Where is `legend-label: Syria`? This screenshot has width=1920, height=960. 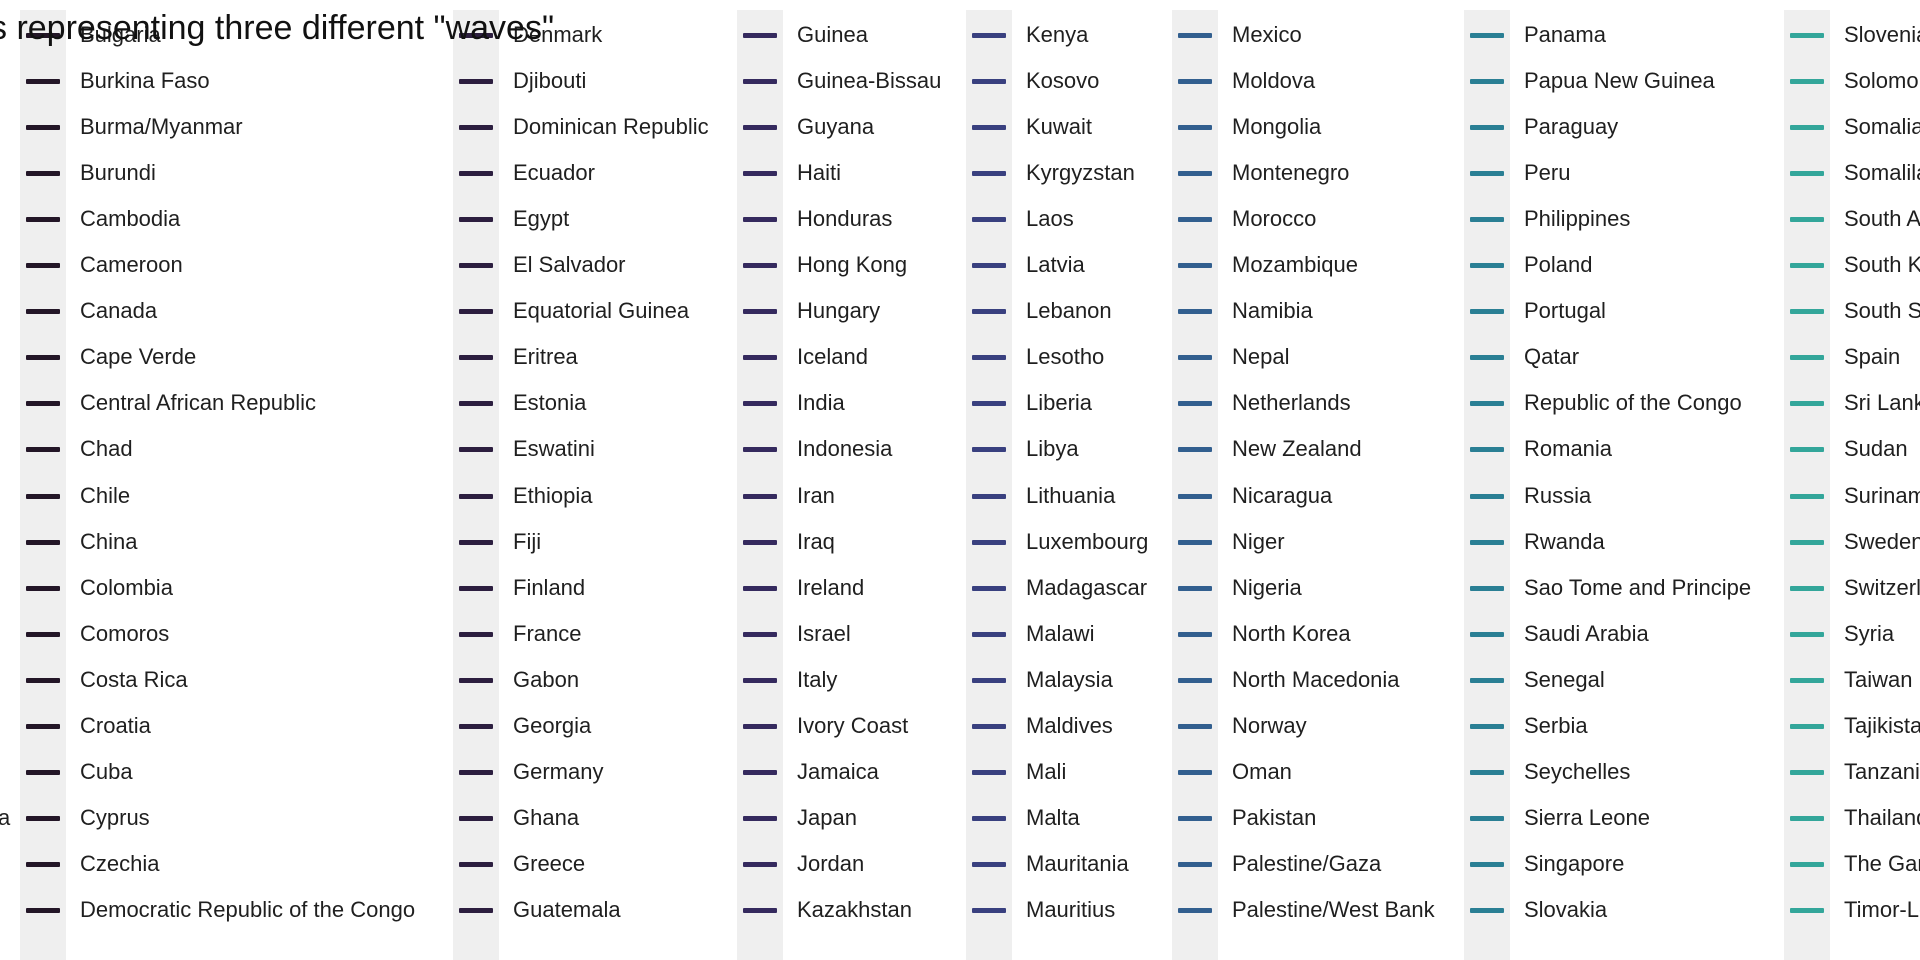 legend-label: Syria is located at coordinates (1869, 633).